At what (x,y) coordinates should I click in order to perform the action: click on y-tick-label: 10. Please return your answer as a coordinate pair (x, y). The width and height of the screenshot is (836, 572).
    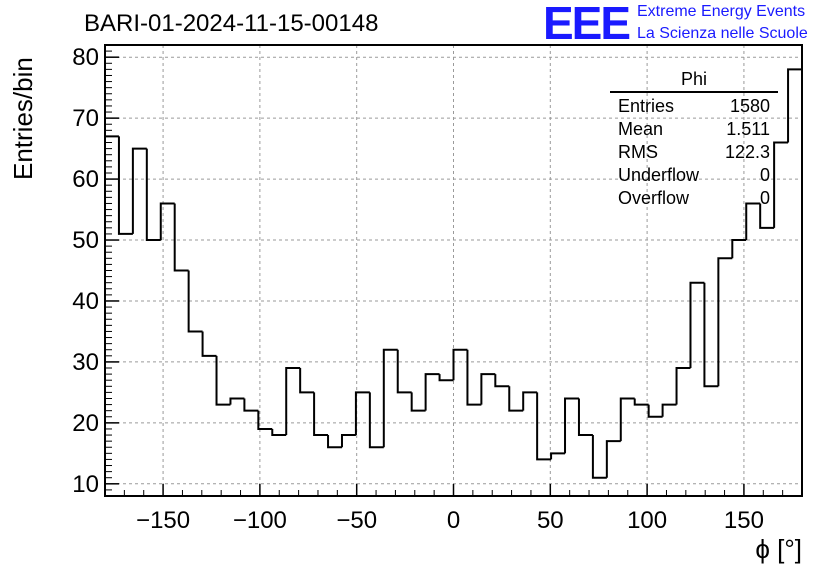
    Looking at the image, I should click on (85, 484).